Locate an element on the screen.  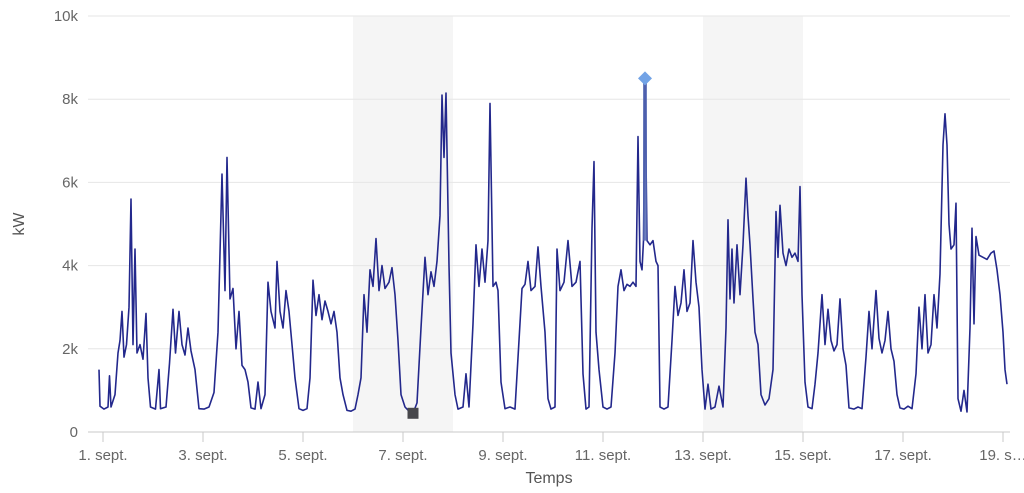
x-tick-label: 1. sept. is located at coordinates (102, 455).